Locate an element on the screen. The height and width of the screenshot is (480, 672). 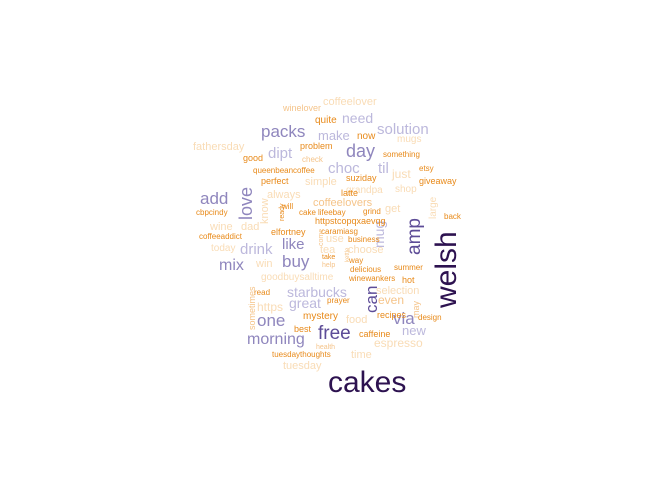
word-summer: summer is located at coordinates (408, 267).